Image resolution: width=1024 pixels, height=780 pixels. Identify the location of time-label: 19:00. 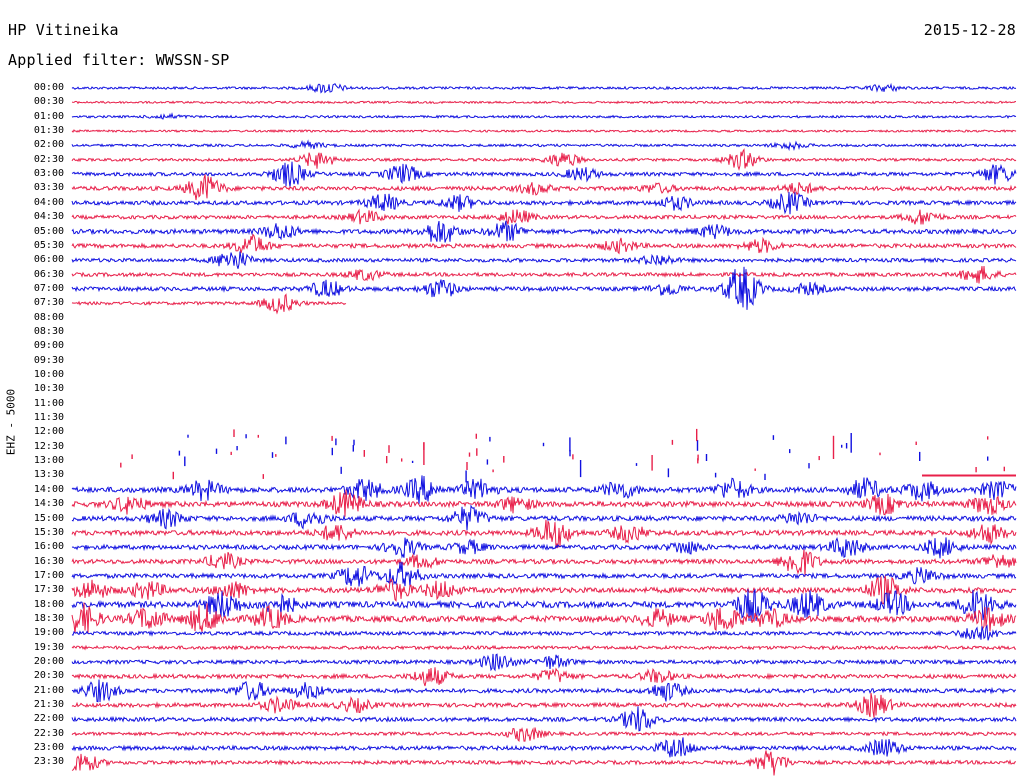
(48, 633).